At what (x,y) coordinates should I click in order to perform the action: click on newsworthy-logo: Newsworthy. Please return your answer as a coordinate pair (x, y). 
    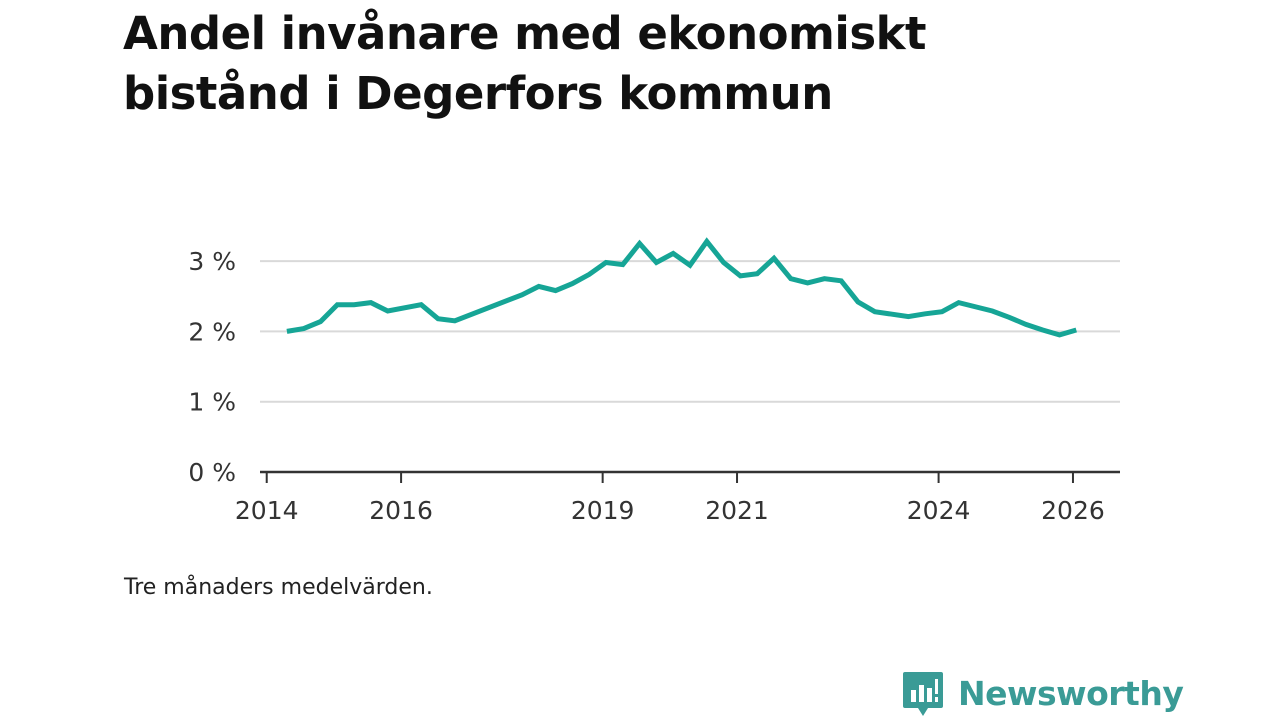
    Looking at the image, I should click on (1043, 694).